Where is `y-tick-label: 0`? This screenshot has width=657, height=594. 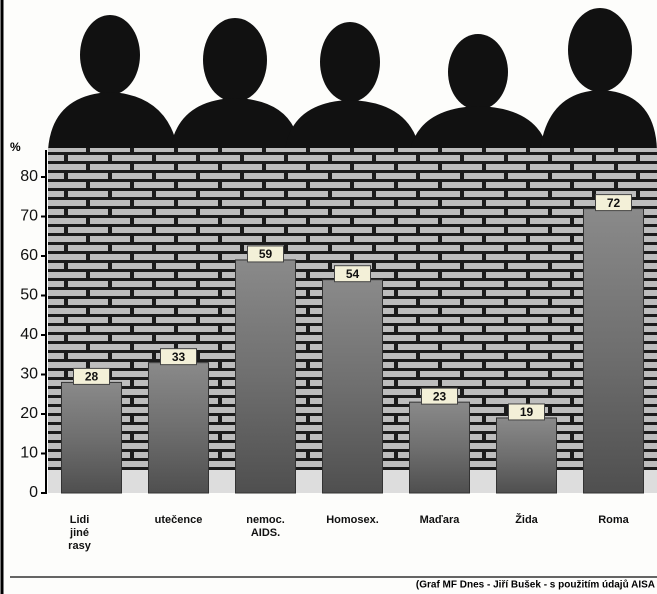 y-tick-label: 0 is located at coordinates (33, 492).